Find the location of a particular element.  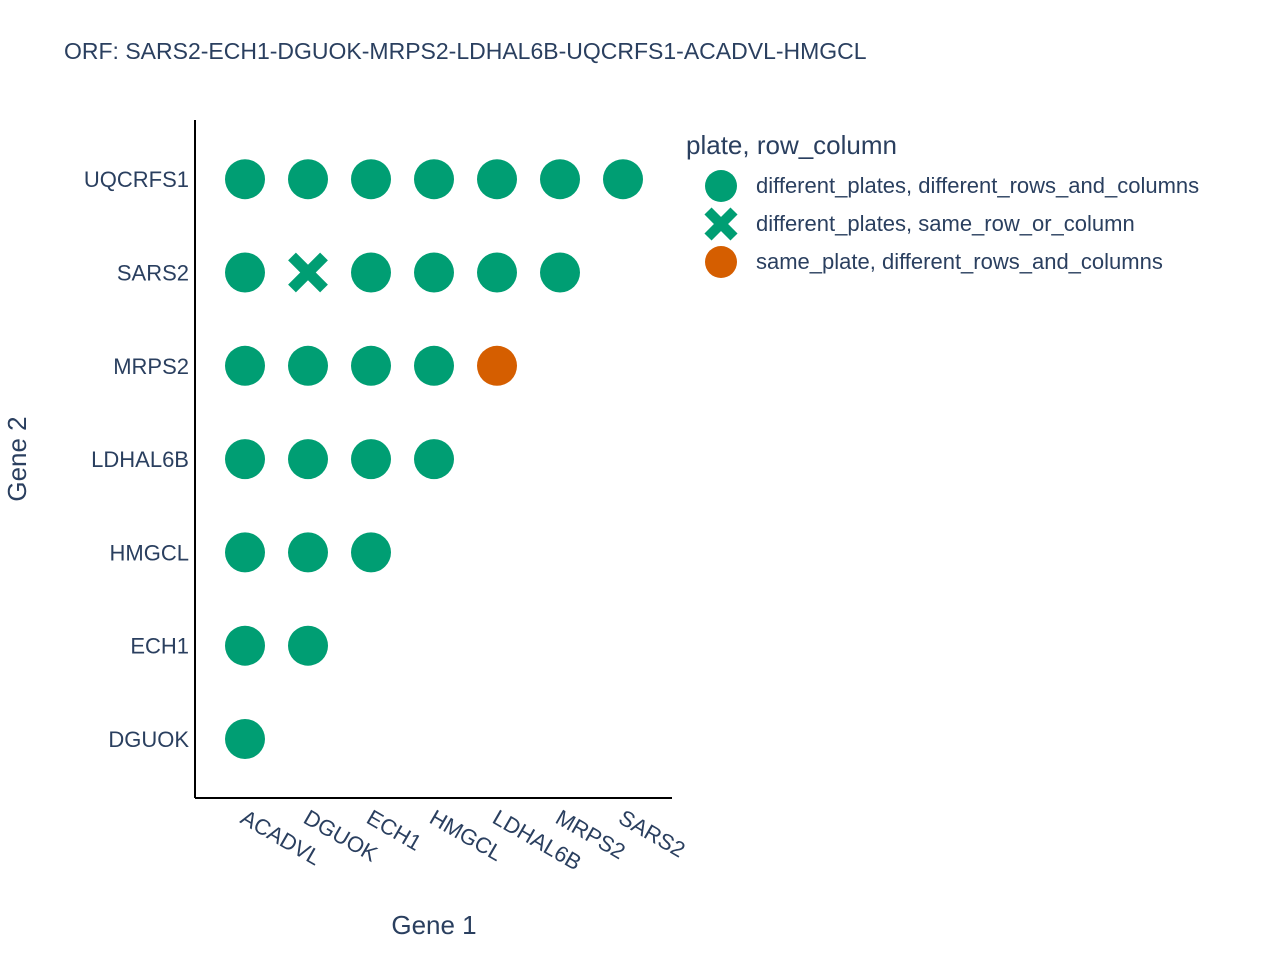

legend-title: plate, row_column is located at coordinates (791, 145).